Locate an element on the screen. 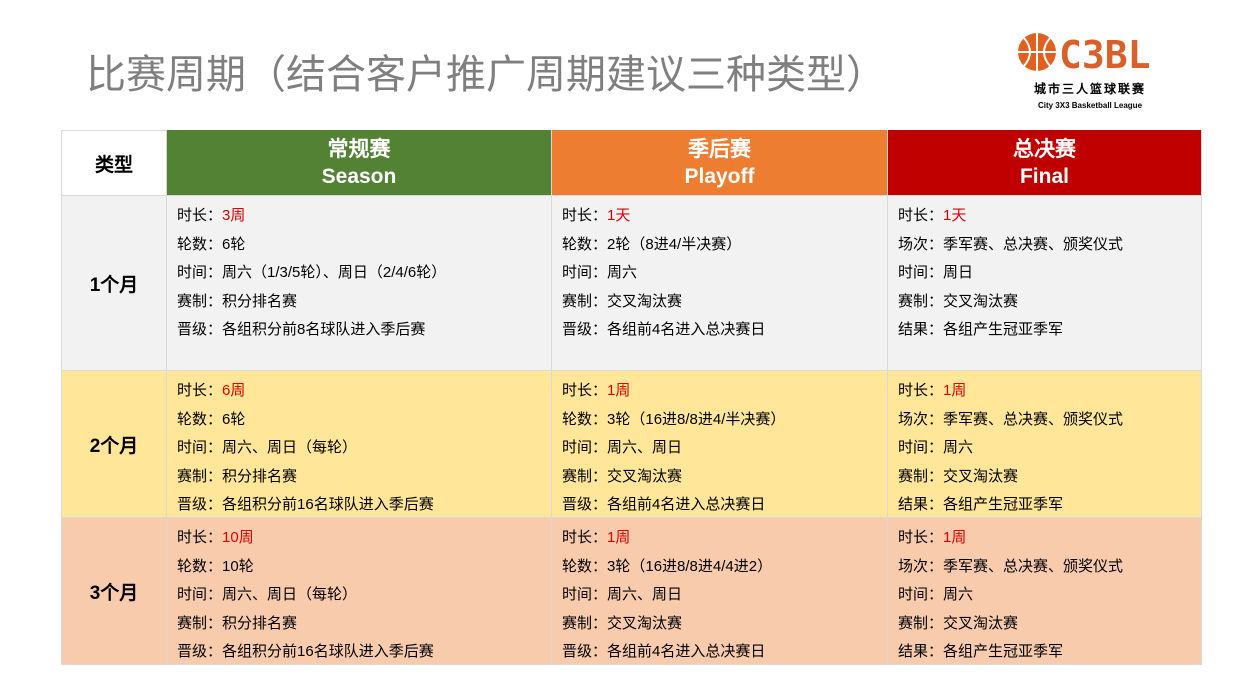 The width and height of the screenshot is (1236, 700). logo-name: 城市三人篮球联赛 is located at coordinates (1090, 88).